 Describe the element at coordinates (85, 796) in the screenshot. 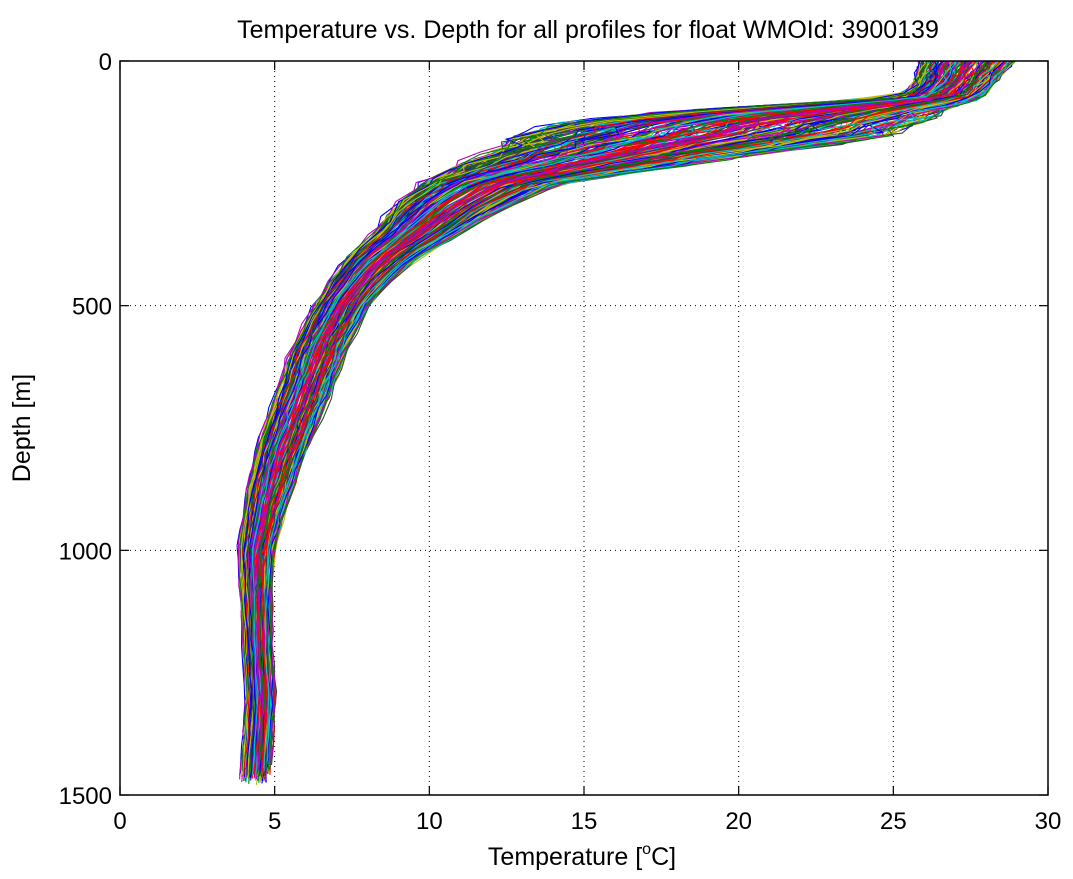

I see `y-tick-label: 1500` at that location.